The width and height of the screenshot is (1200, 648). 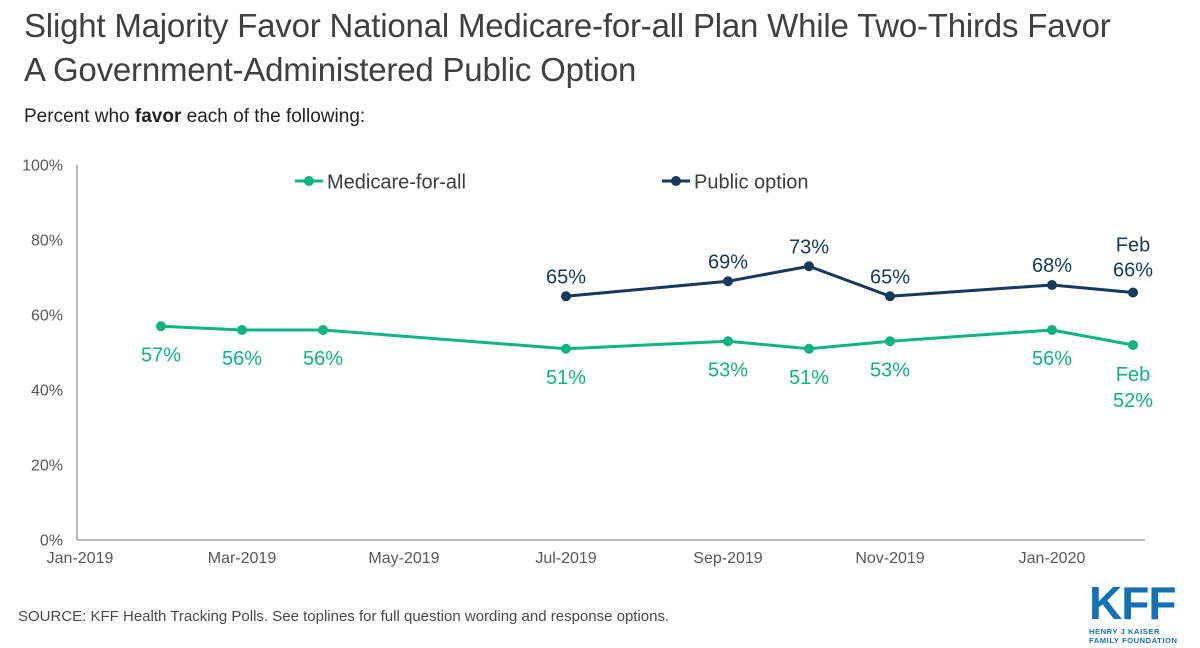 What do you see at coordinates (242, 558) in the screenshot?
I see `x-axis-tick-label: Mar-2019` at bounding box center [242, 558].